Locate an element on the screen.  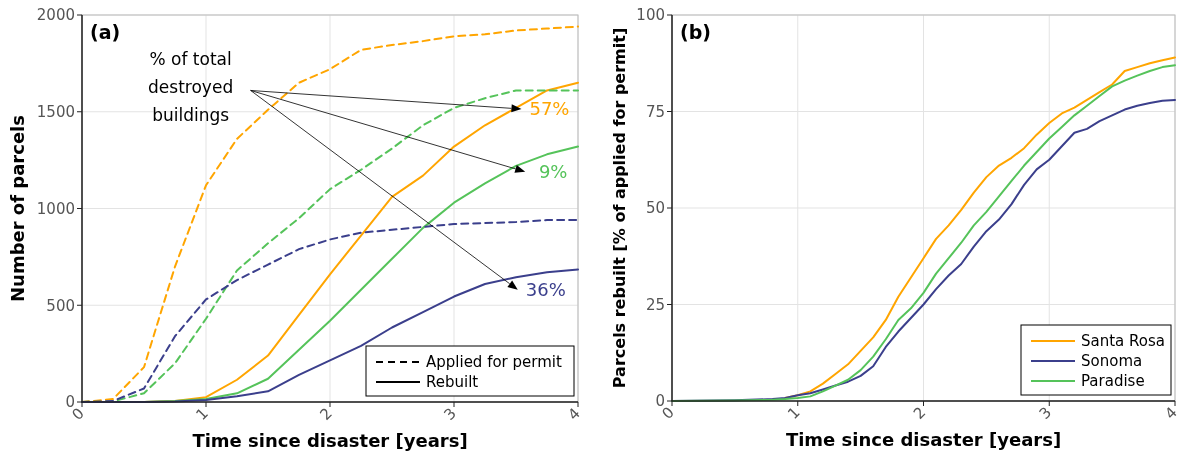
y-tick-label: 100 is located at coordinates (650, 15).